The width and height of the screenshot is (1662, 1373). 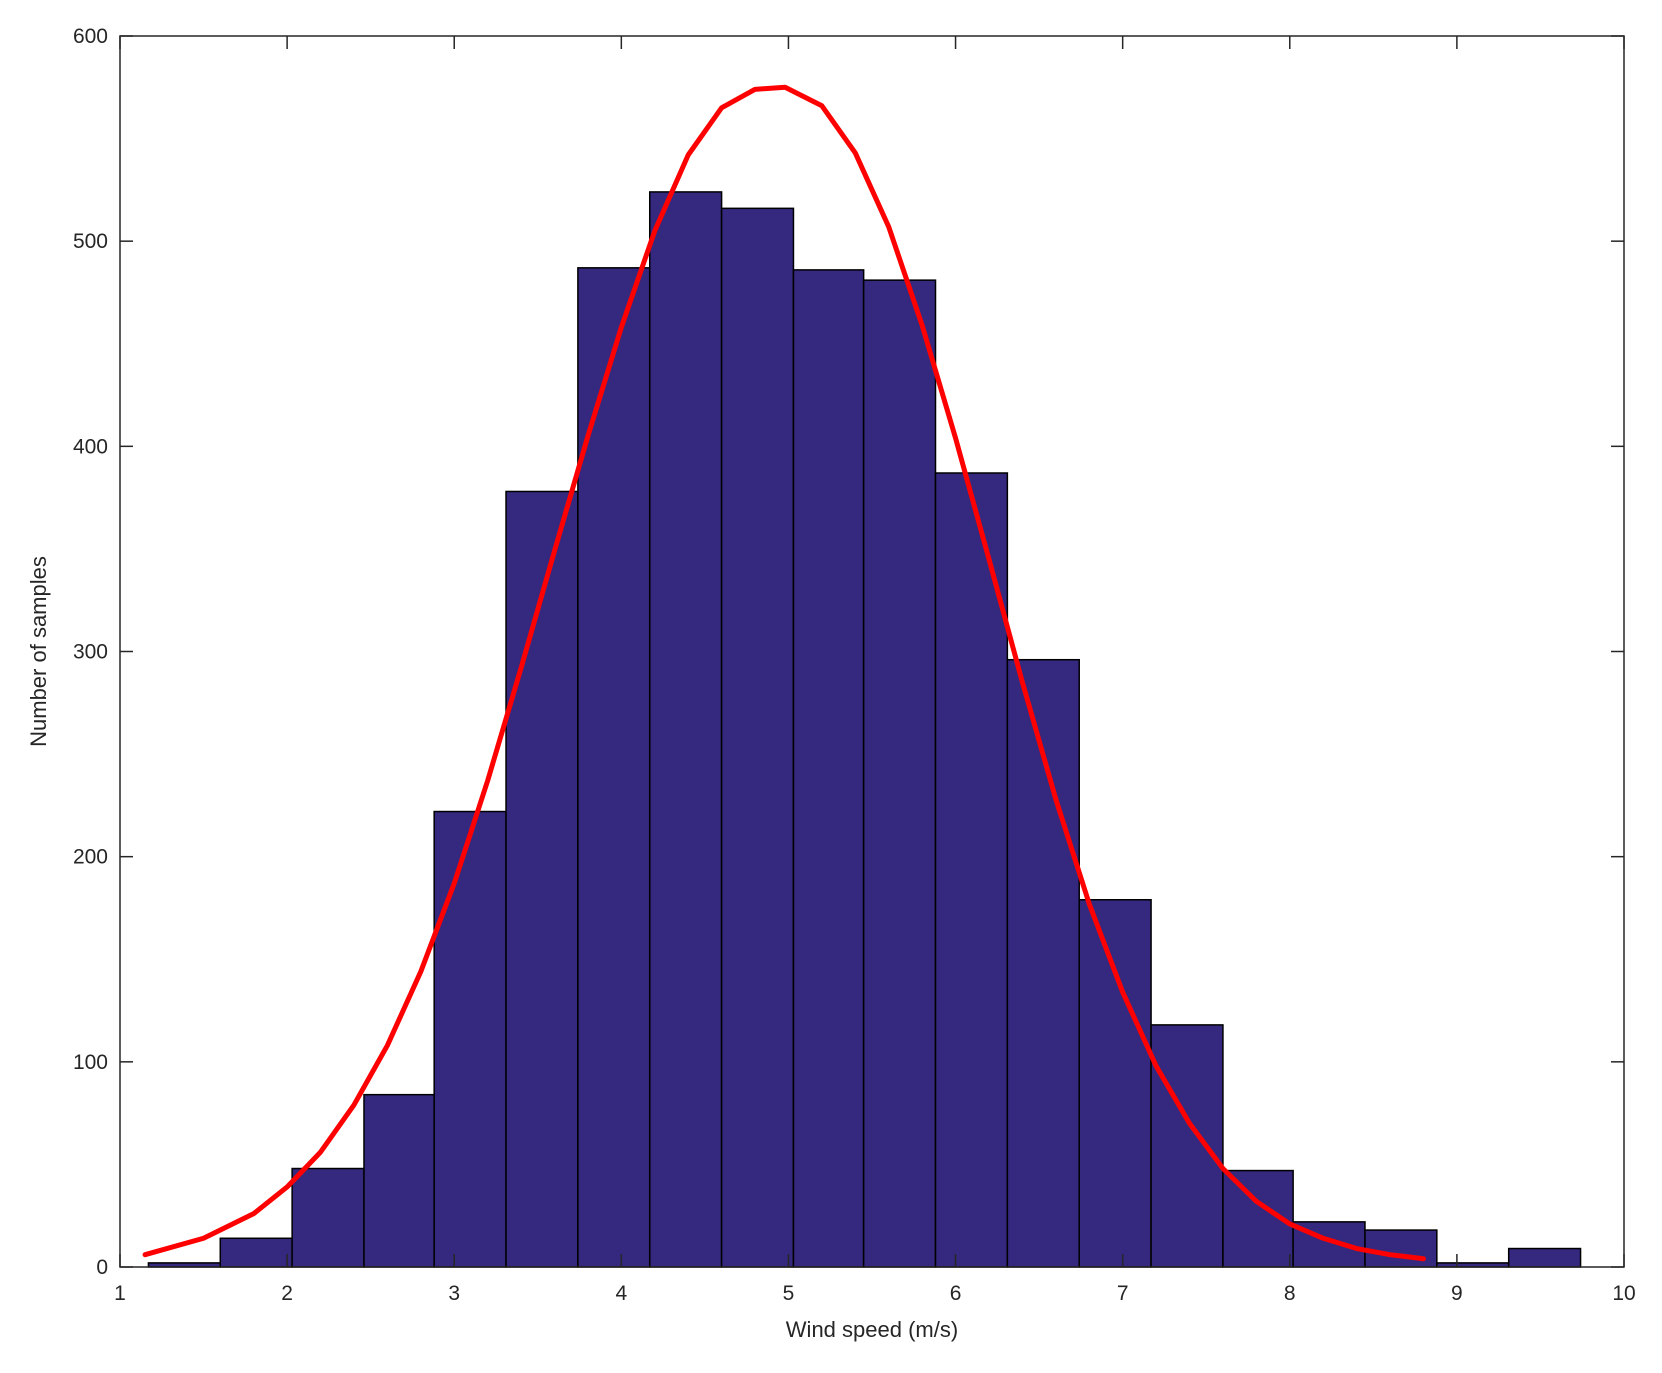 What do you see at coordinates (90, 36) in the screenshot?
I see `y-tick-label: 600` at bounding box center [90, 36].